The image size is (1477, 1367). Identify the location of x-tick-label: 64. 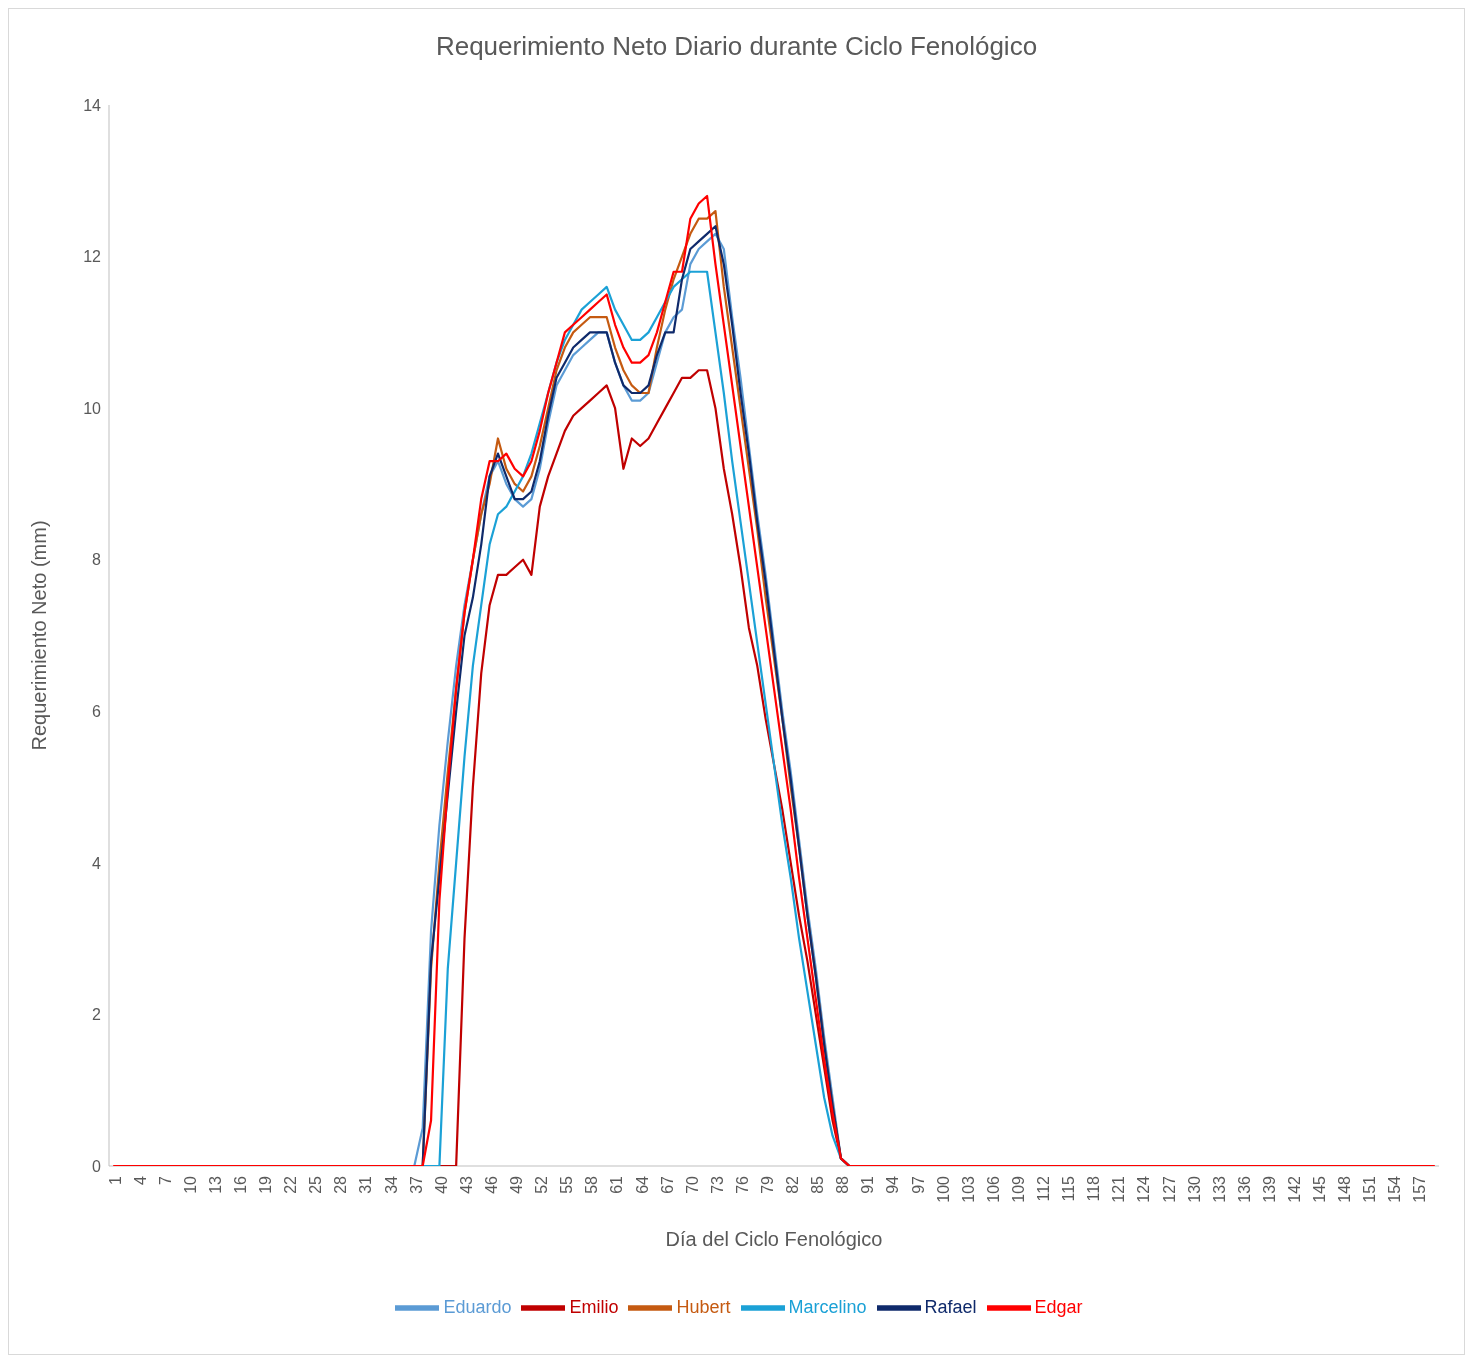
(642, 1184).